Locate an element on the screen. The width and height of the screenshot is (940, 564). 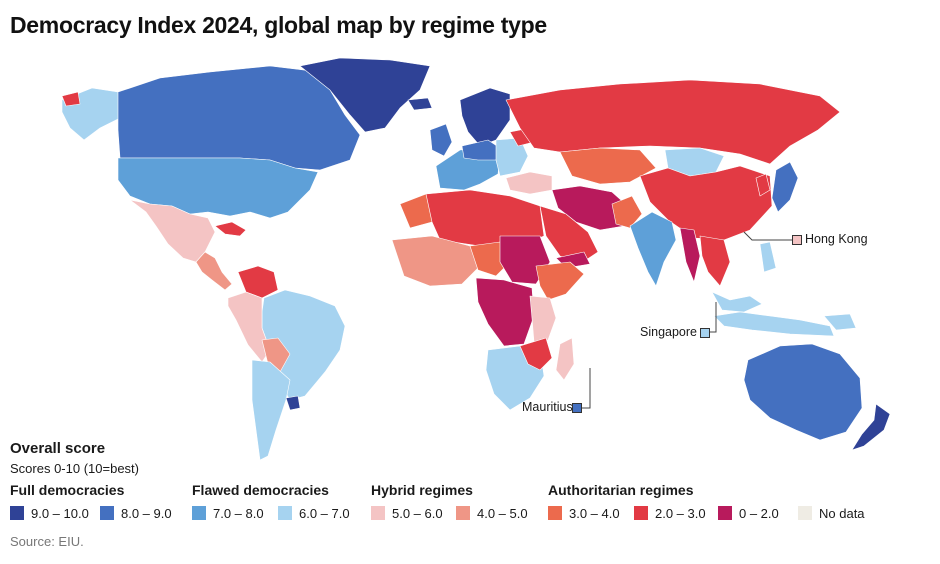
legend-item-no-data: No data is located at coordinates (831, 513).